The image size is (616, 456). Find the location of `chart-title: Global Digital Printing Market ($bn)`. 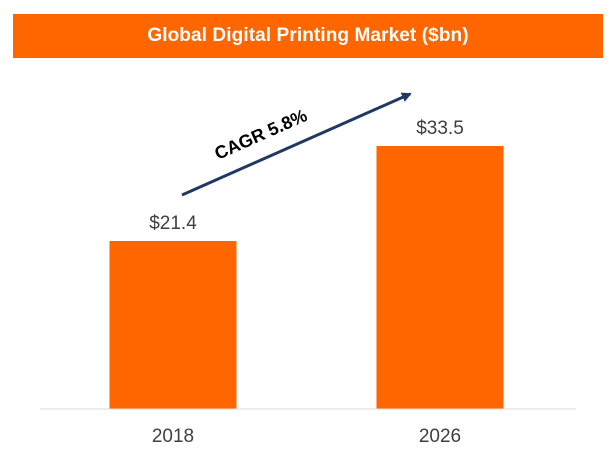

chart-title: Global Digital Printing Market ($bn) is located at coordinates (308, 35).